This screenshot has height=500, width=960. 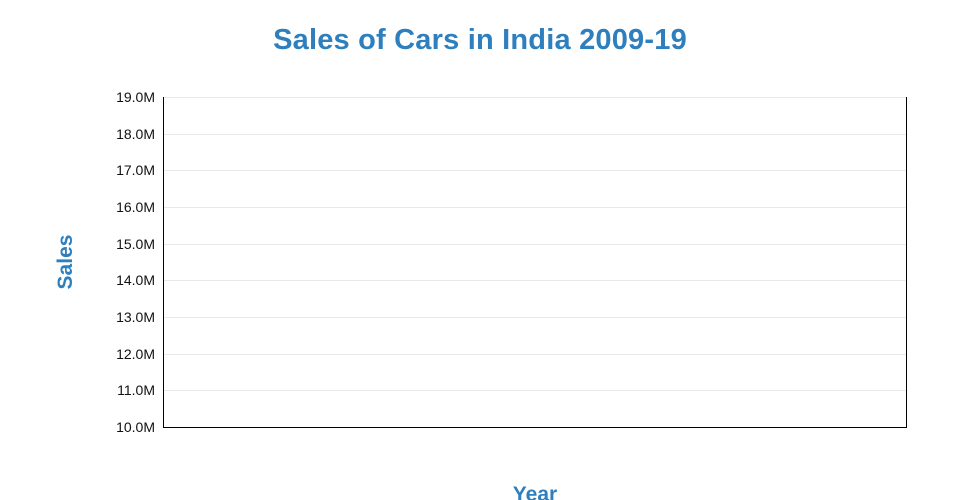 What do you see at coordinates (135, 280) in the screenshot?
I see `y-tick-label: 14.0M` at bounding box center [135, 280].